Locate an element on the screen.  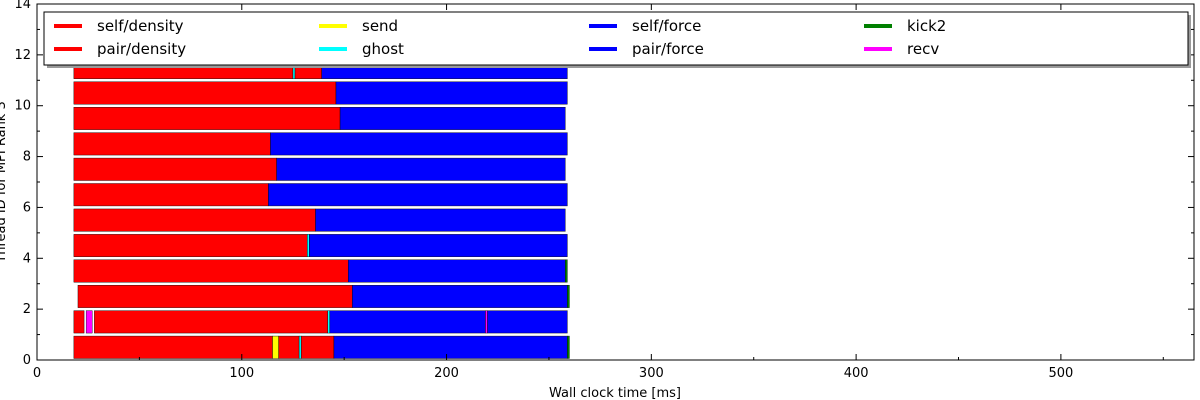
legend-label: kick2 is located at coordinates (926, 26).